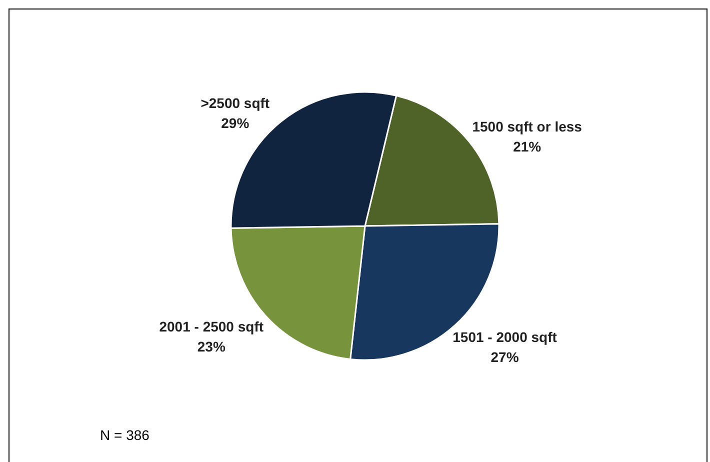 The image size is (710, 462). Describe the element at coordinates (235, 122) in the screenshot. I see `data-label: 29%` at that location.